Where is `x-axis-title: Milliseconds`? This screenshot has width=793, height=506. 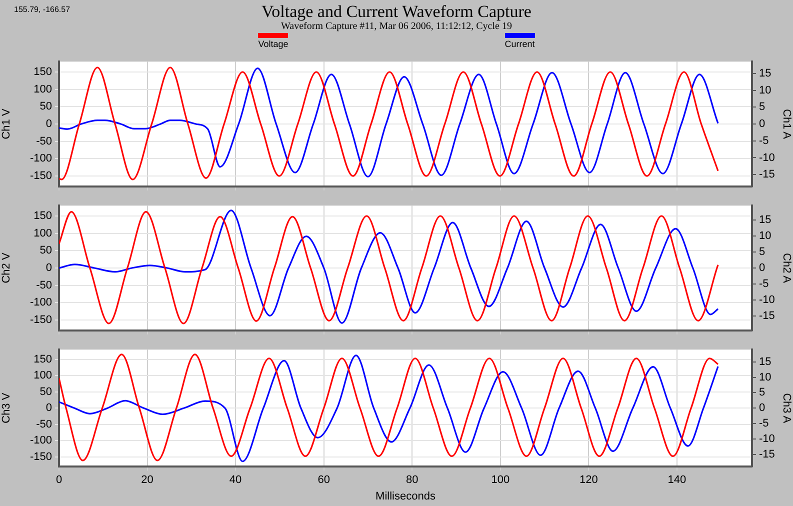 x-axis-title: Milliseconds is located at coordinates (406, 496).